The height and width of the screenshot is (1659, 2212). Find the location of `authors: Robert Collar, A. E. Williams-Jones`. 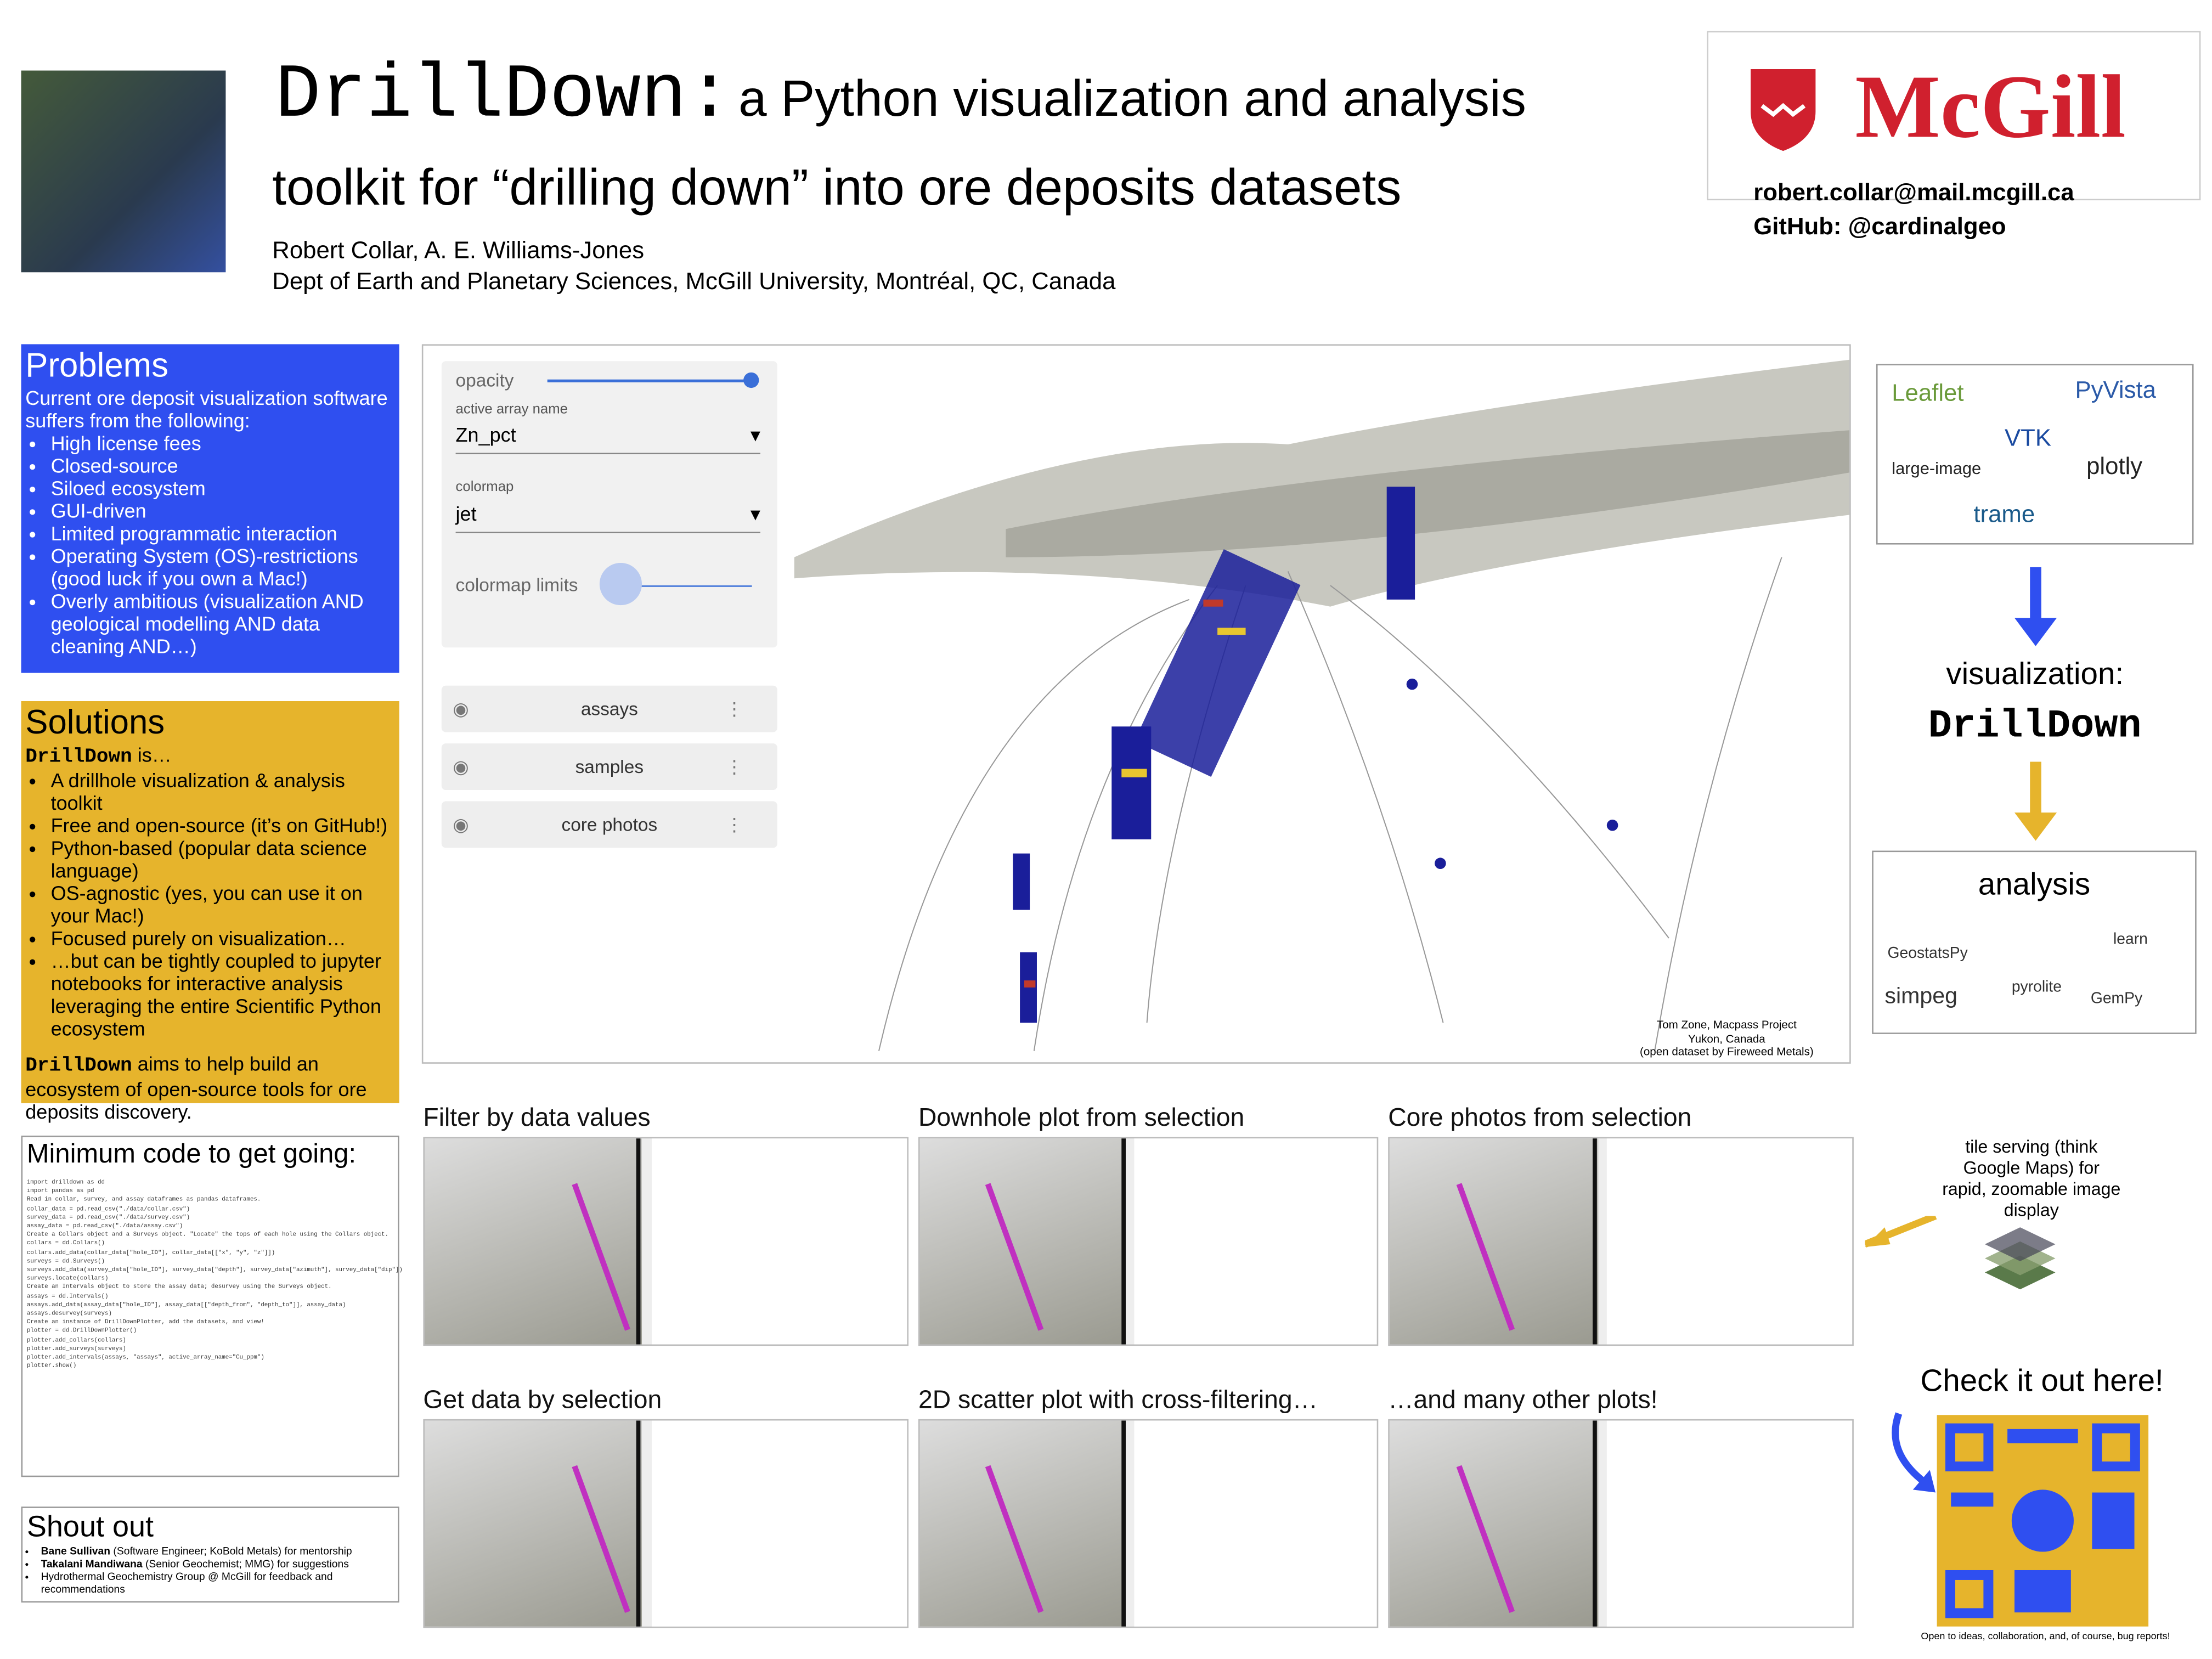

authors: Robert Collar, A. E. Williams-Jones is located at coordinates (459, 250).